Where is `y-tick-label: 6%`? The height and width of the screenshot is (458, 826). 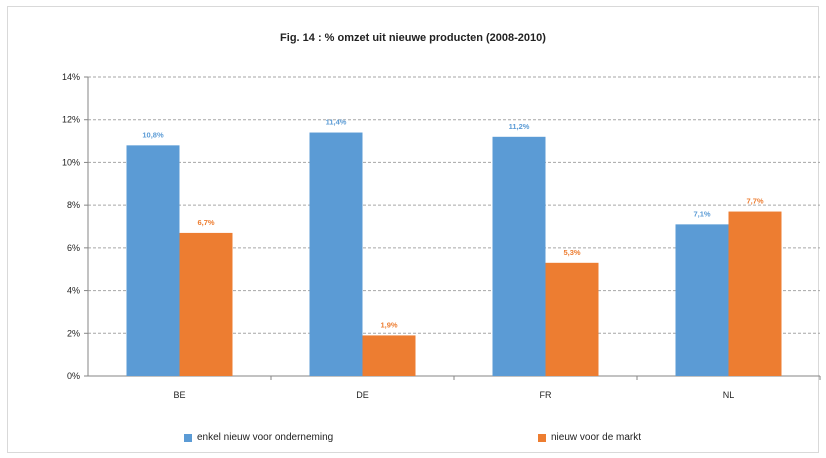
y-tick-label: 6% is located at coordinates (73, 248).